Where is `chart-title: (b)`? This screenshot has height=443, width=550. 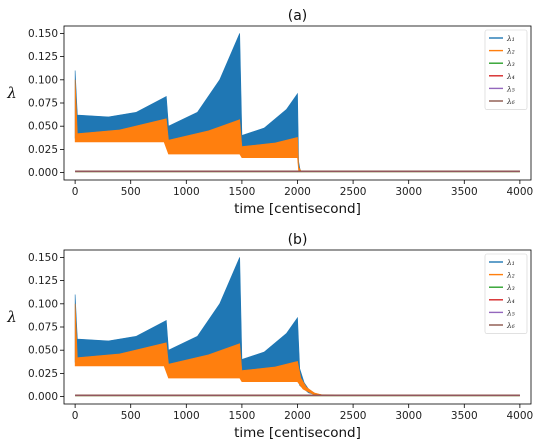 chart-title: (b) is located at coordinates (298, 240).